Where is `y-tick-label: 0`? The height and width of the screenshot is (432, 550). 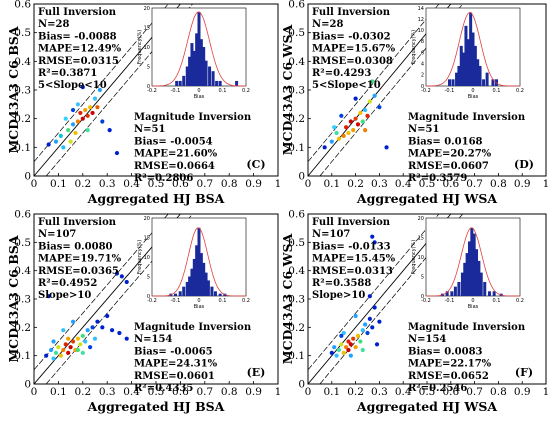 y-tick-label: 0 is located at coordinates (27, 177).